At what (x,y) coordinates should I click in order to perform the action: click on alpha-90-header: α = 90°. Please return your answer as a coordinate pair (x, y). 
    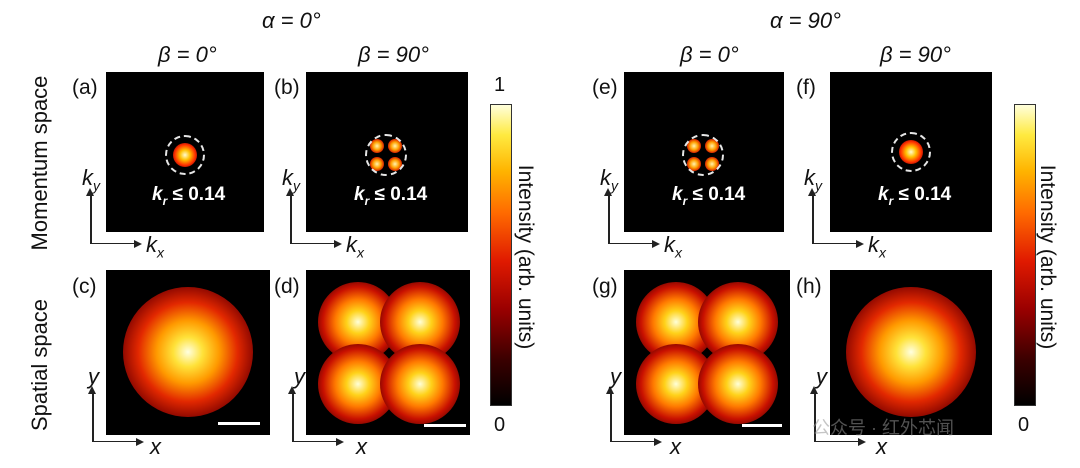
    Looking at the image, I should click on (805, 20).